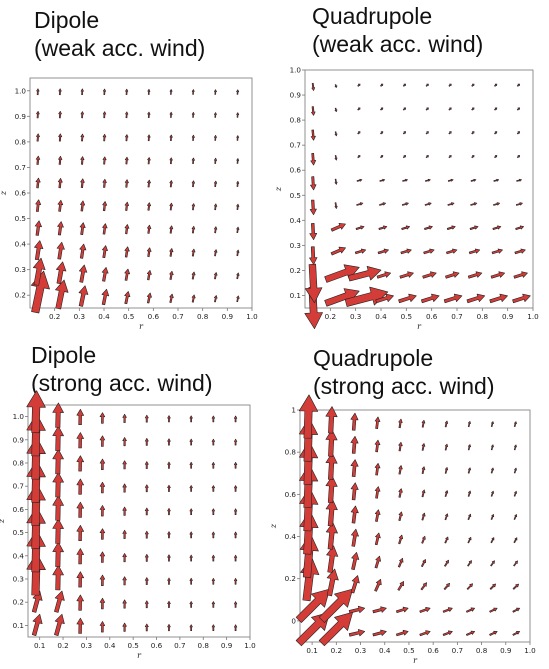 This screenshot has height=669, width=549. Describe the element at coordinates (415, 660) in the screenshot. I see `x-axis-label: r` at that location.